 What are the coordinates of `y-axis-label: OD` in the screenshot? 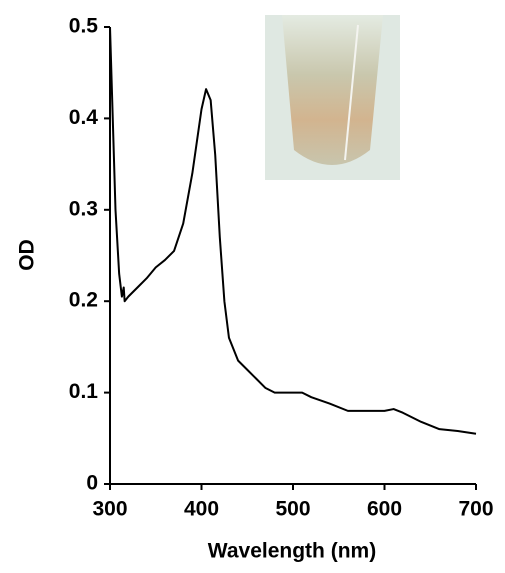 It's located at (27, 255).